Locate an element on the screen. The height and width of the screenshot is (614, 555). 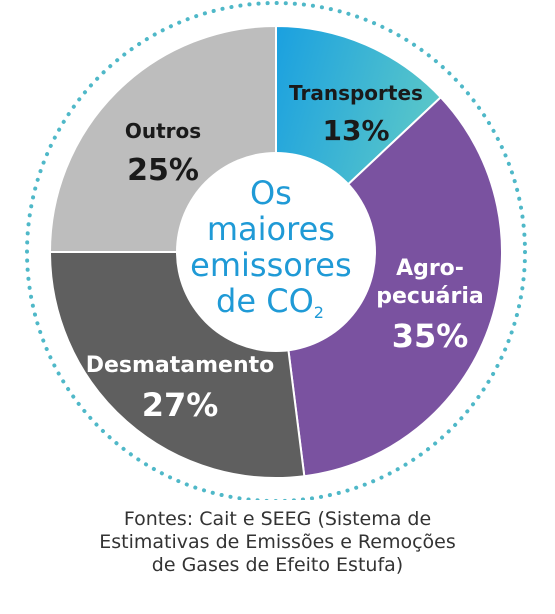
slice-label-desmatamento: Desmatamento 27% is located at coordinates (180, 388).